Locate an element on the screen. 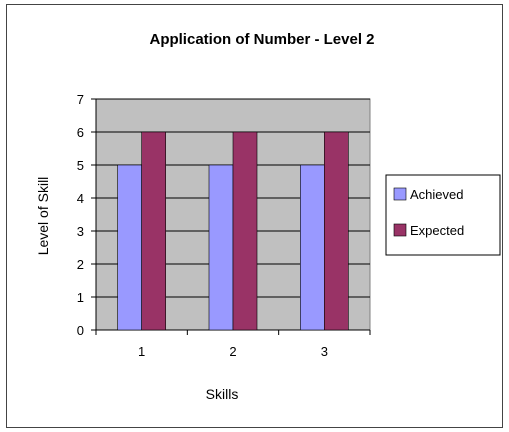  y-tick-label: 1 is located at coordinates (80, 297).